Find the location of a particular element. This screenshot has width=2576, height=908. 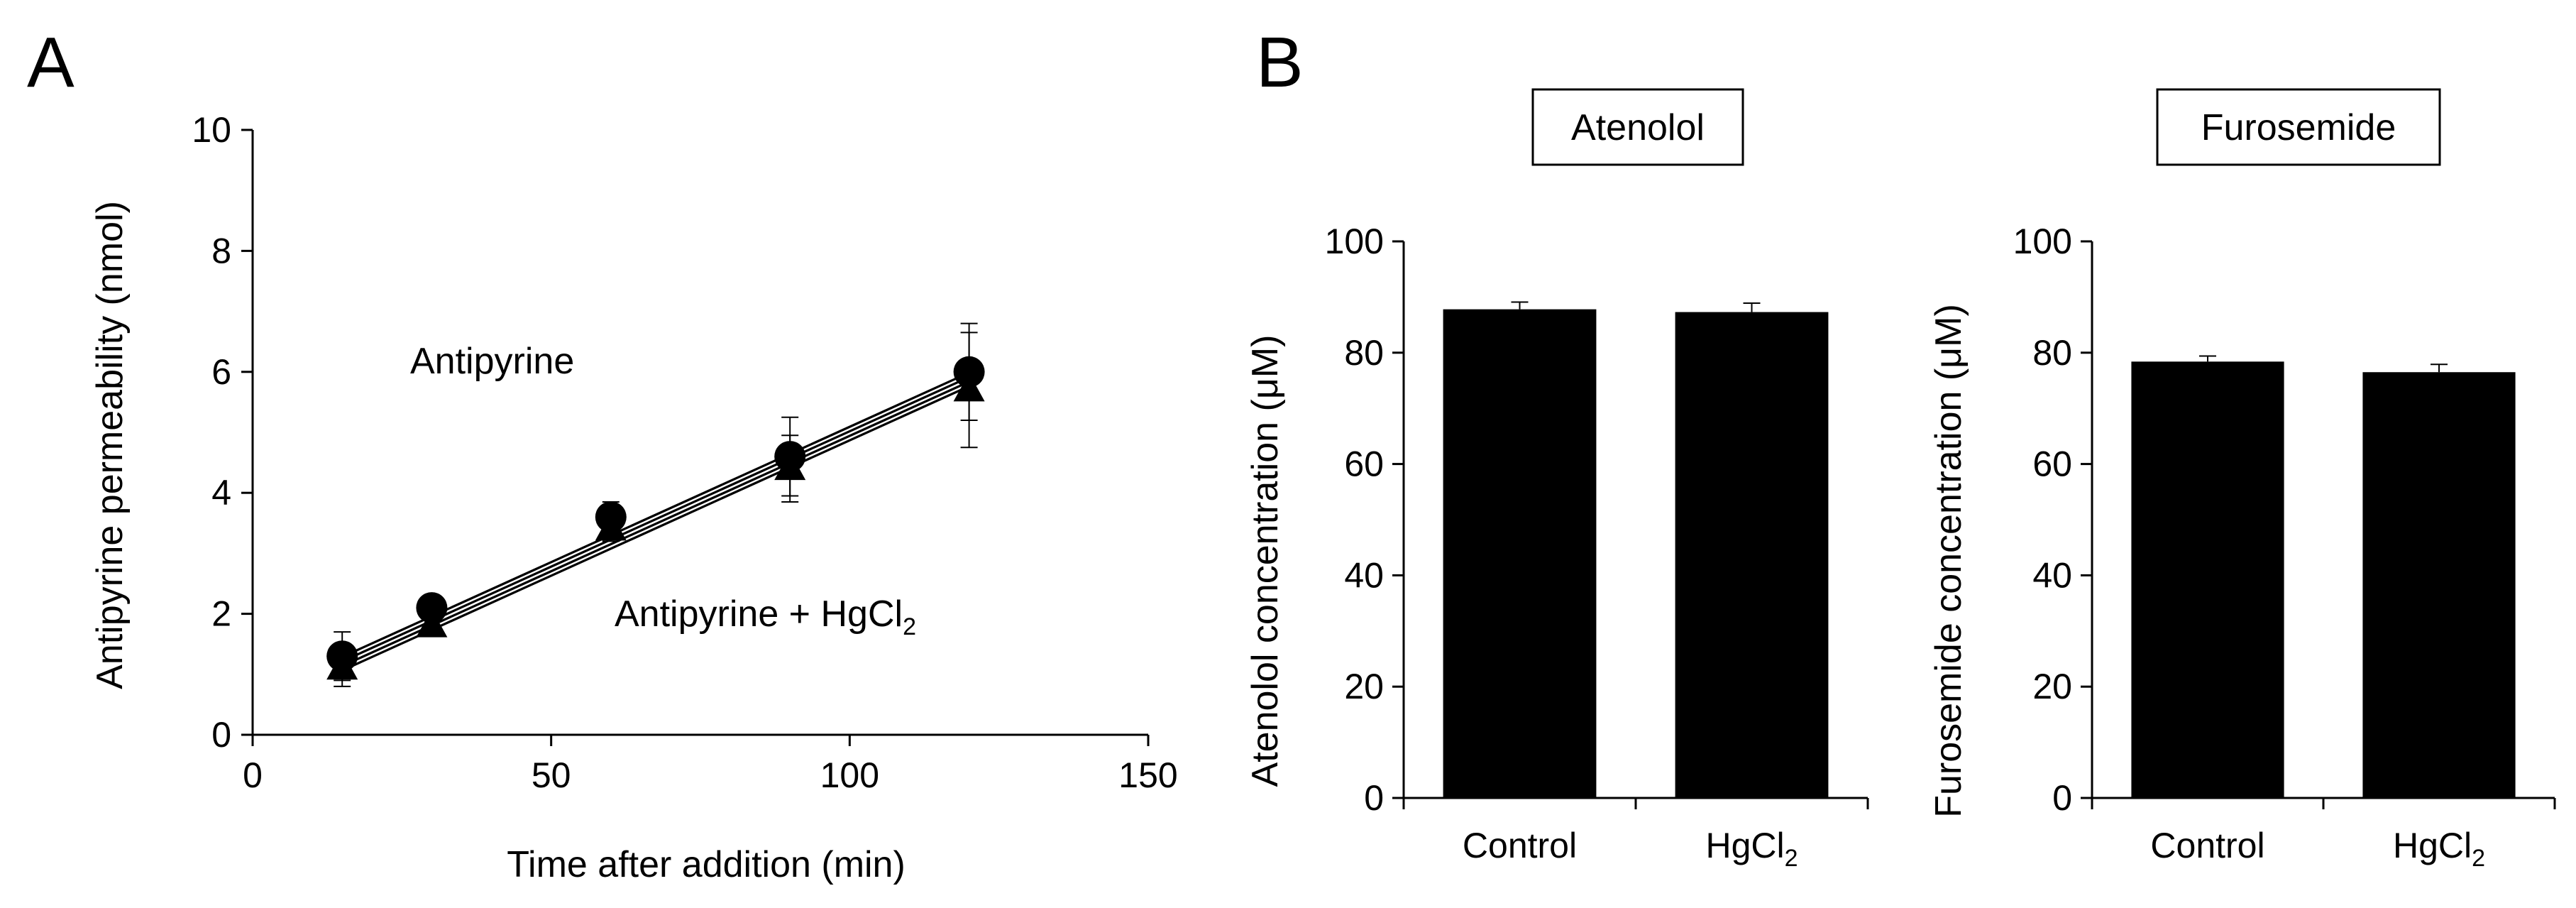

chart-a-y-tick-label: 6 is located at coordinates (221, 372).